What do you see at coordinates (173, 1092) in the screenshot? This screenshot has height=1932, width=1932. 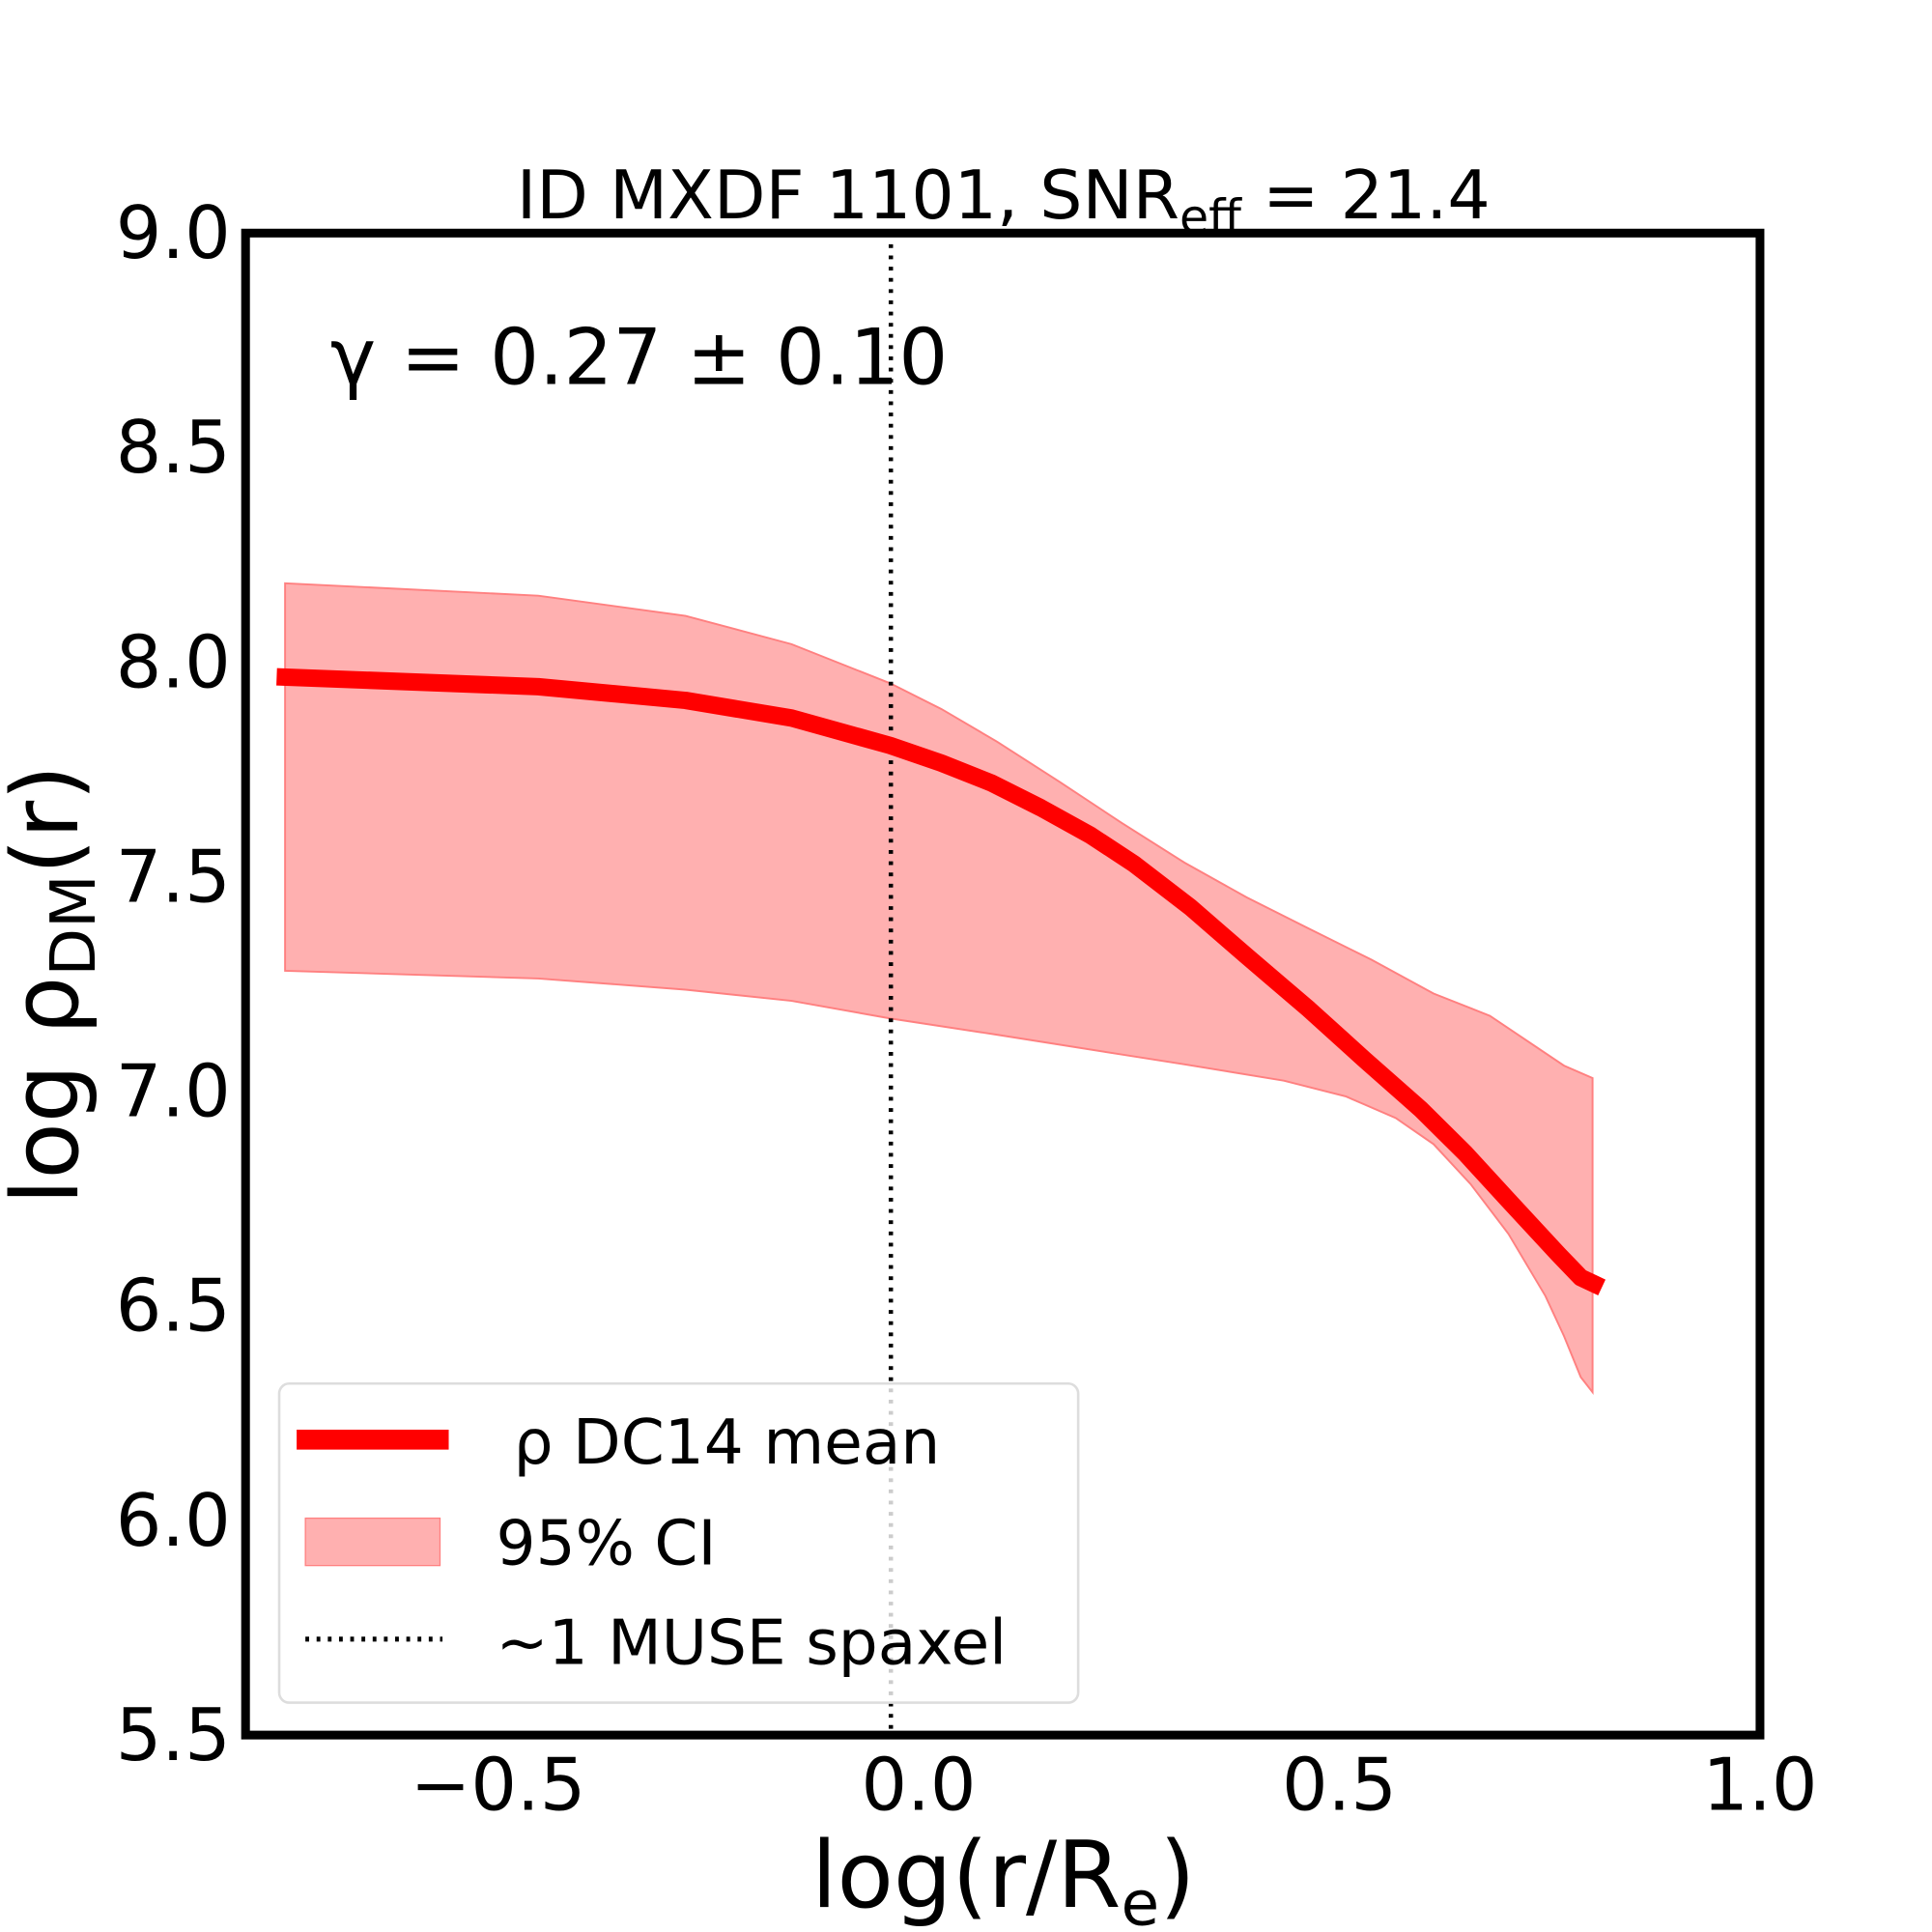 I see `y-tick-label: 7.0` at bounding box center [173, 1092].